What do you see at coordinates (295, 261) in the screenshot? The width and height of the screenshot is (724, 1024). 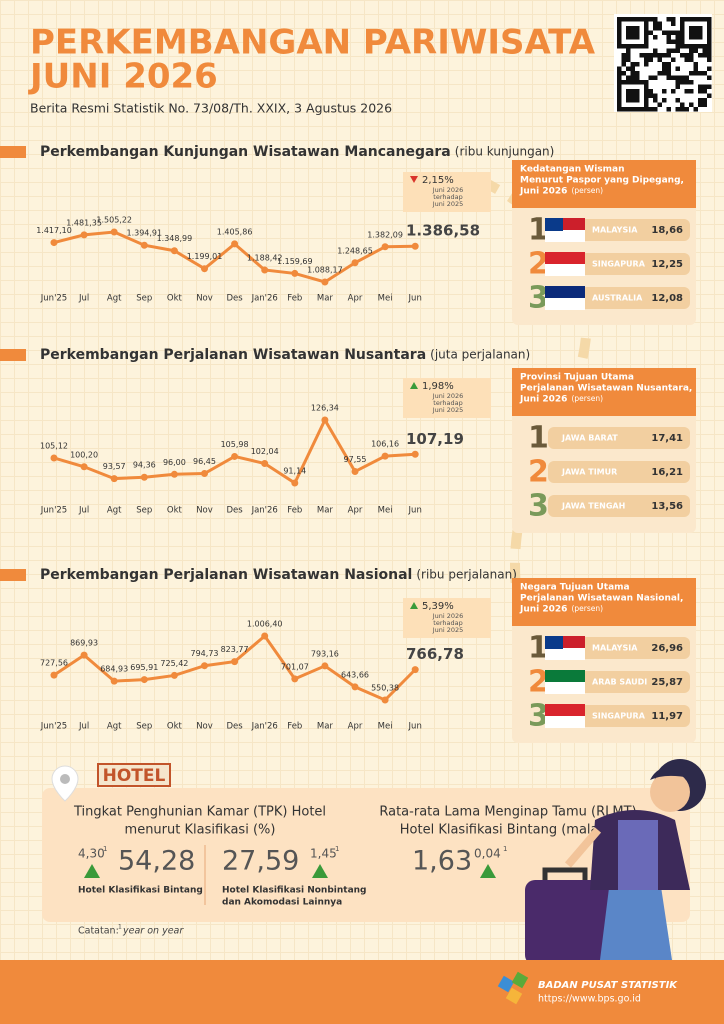 I see `value-label: 1.159,69` at bounding box center [295, 261].